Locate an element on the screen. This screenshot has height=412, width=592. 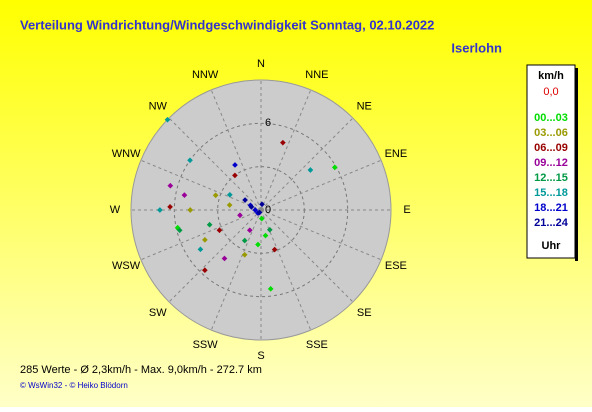
direction-label: NNE is located at coordinates (316, 75).